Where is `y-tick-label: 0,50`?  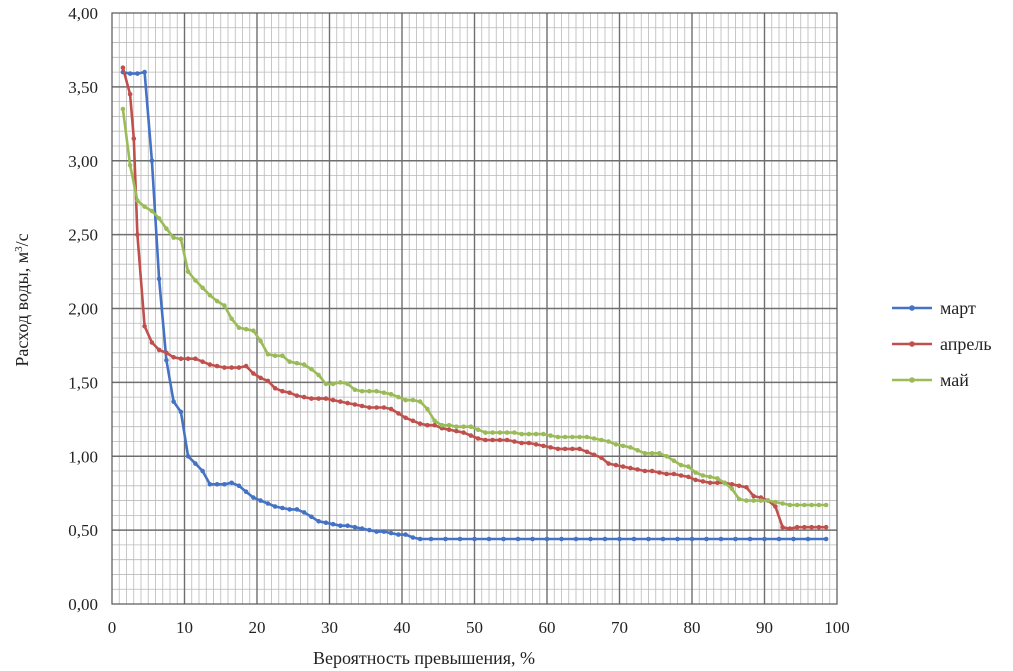
y-tick-label: 0,50 is located at coordinates (83, 530).